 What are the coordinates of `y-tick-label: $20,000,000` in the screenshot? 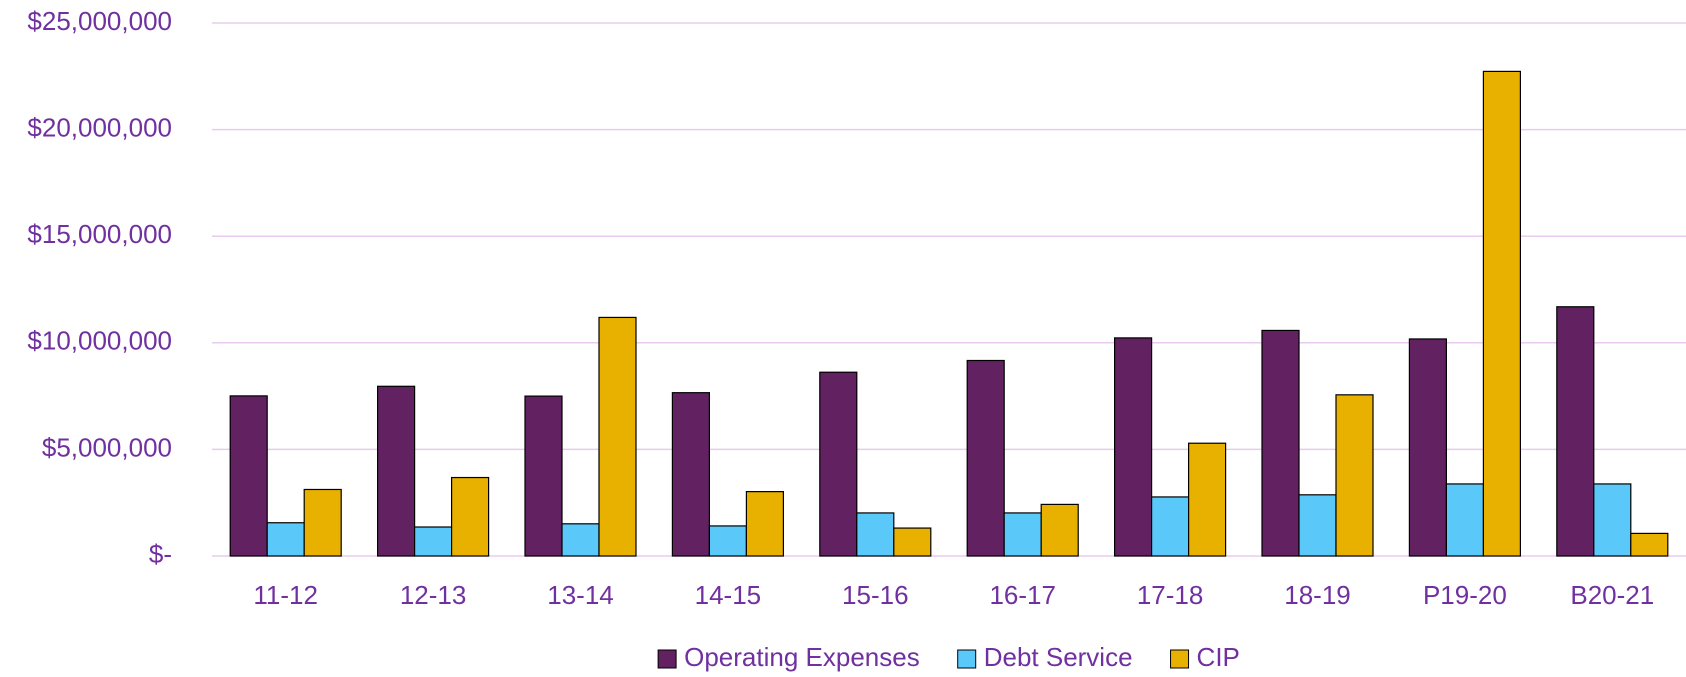 It's located at (99, 127).